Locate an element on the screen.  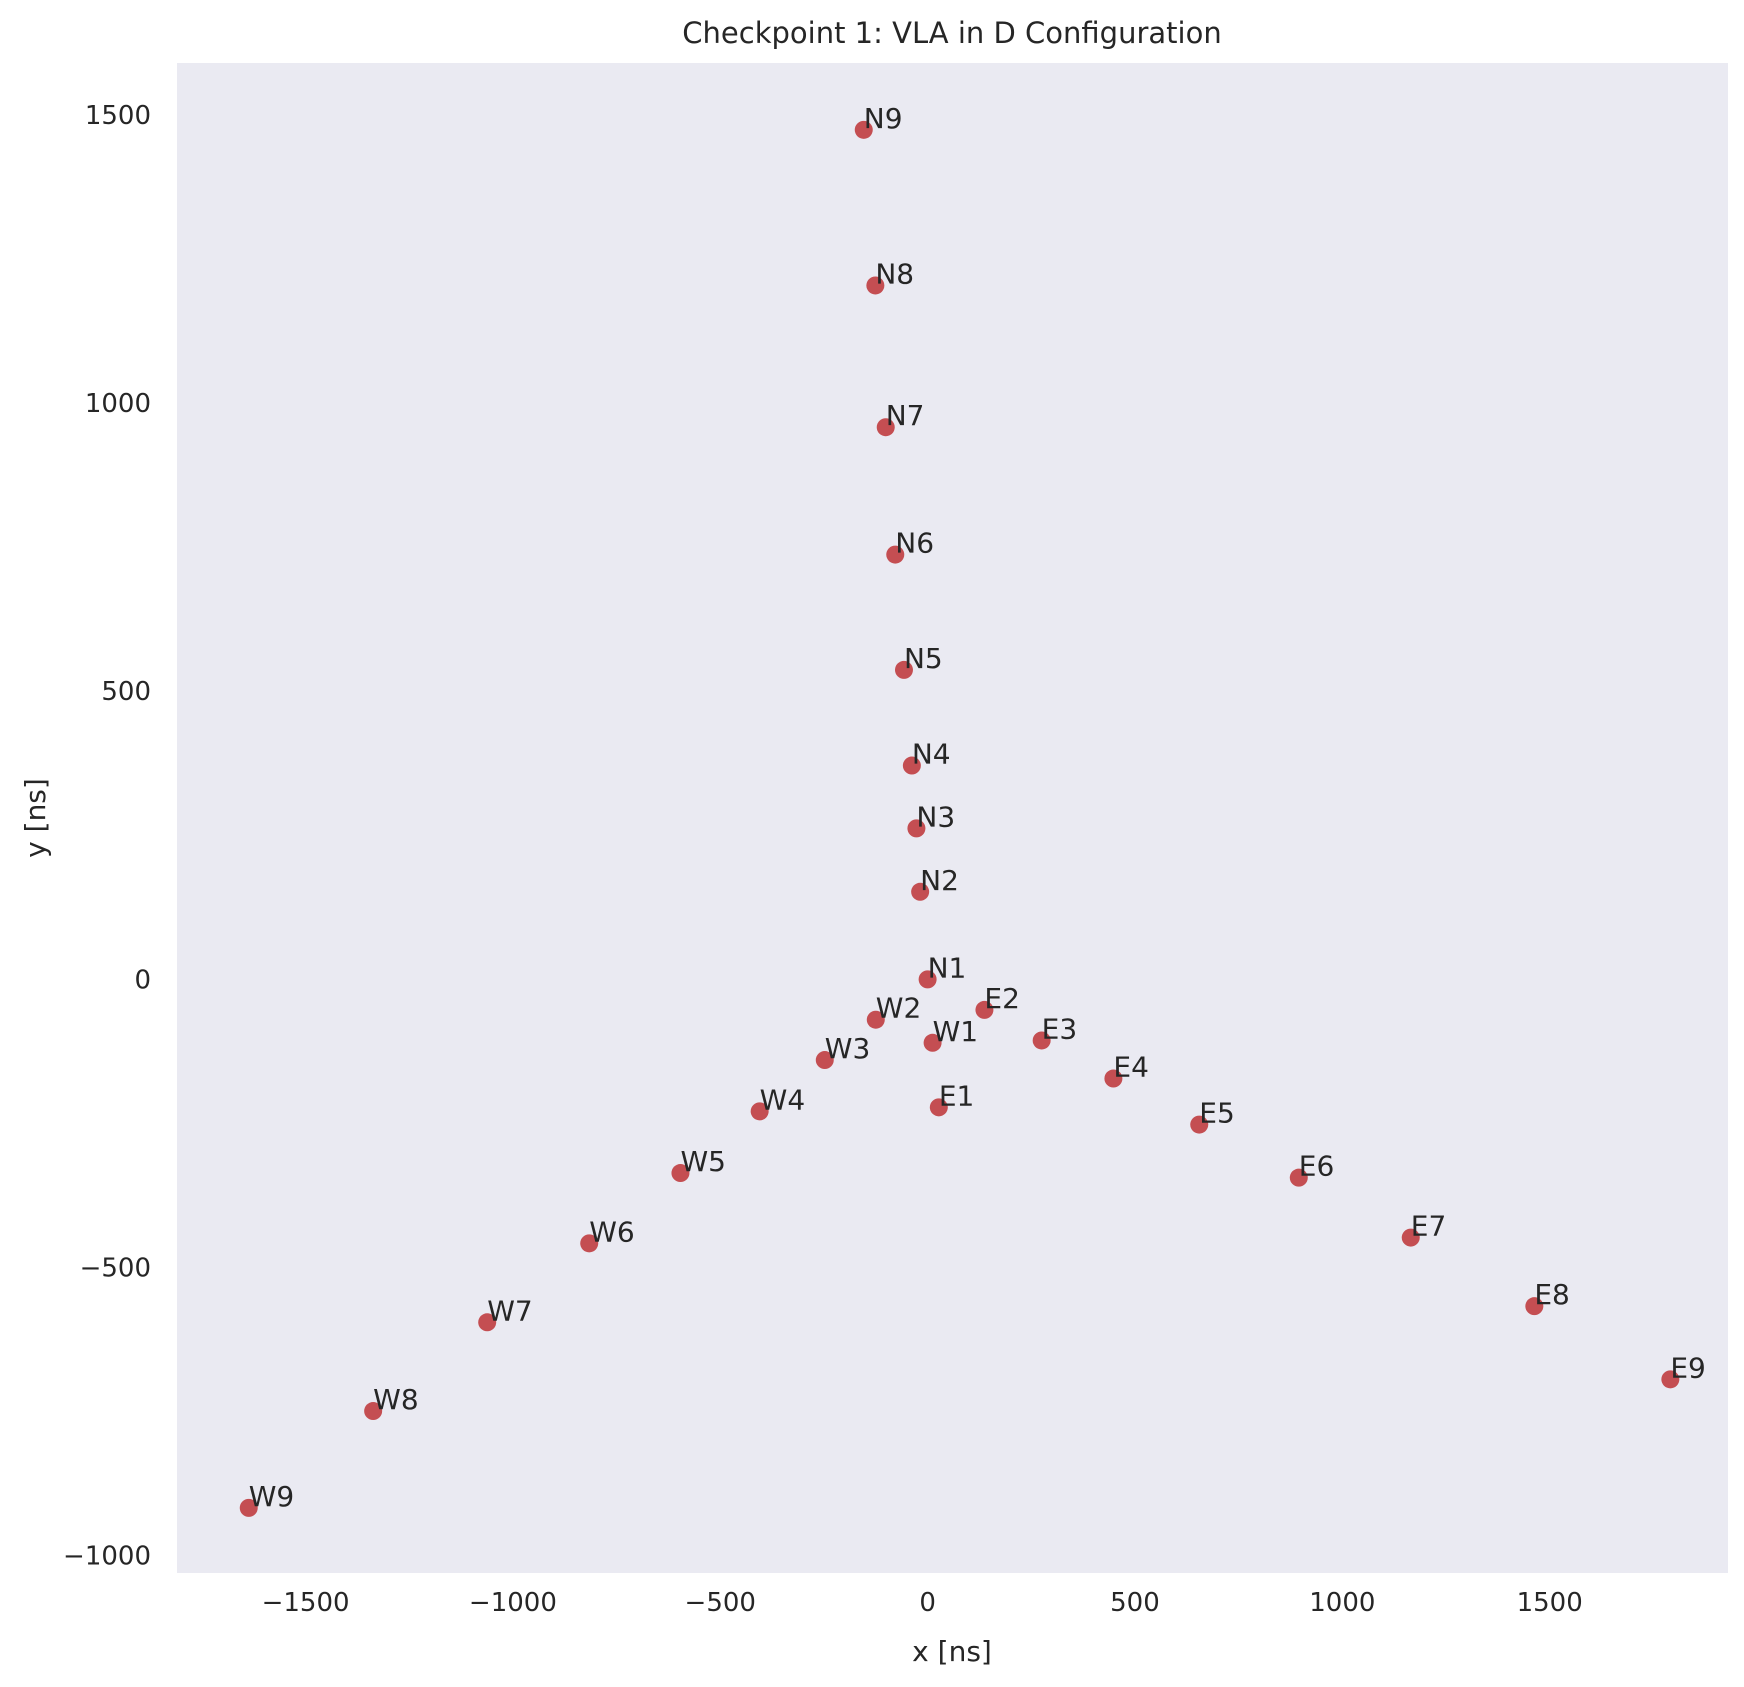
data-point-e3 is located at coordinates (1041, 1040).